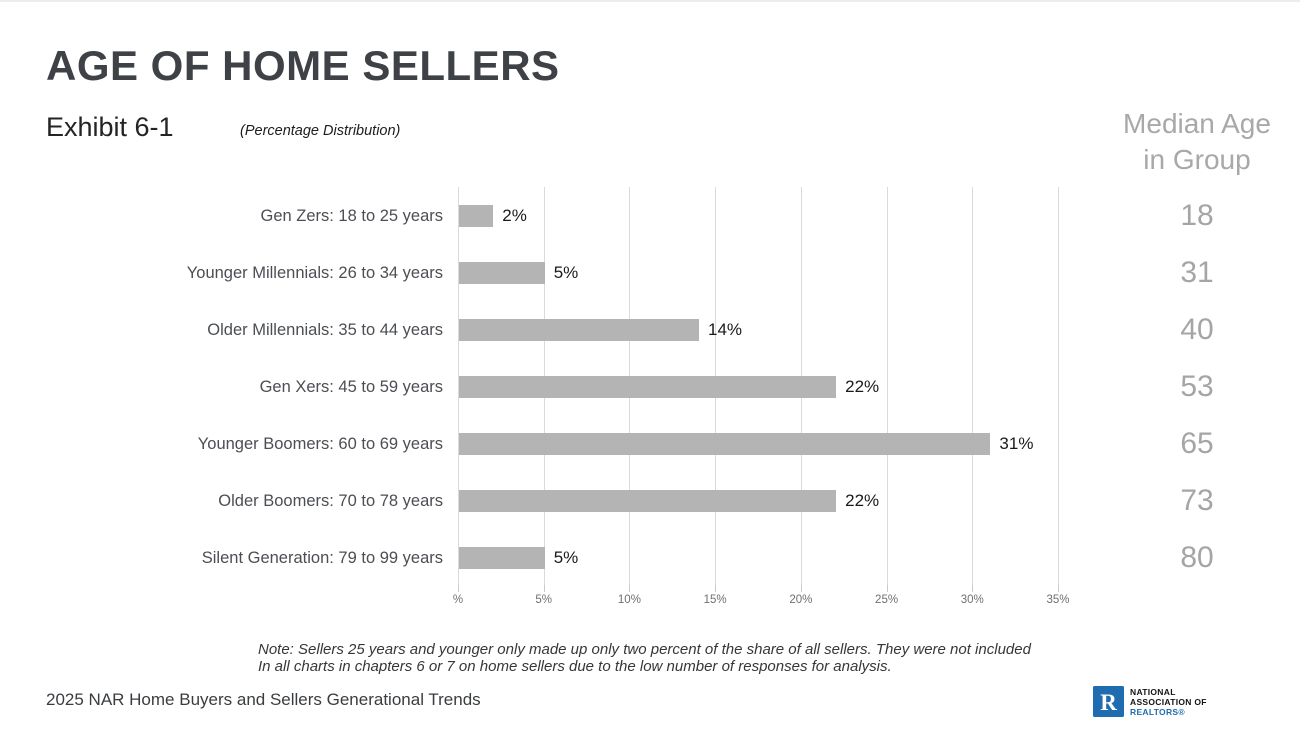 This screenshot has width=1300, height=729. I want to click on median-age-header-line1: Median Age, so click(1197, 123).